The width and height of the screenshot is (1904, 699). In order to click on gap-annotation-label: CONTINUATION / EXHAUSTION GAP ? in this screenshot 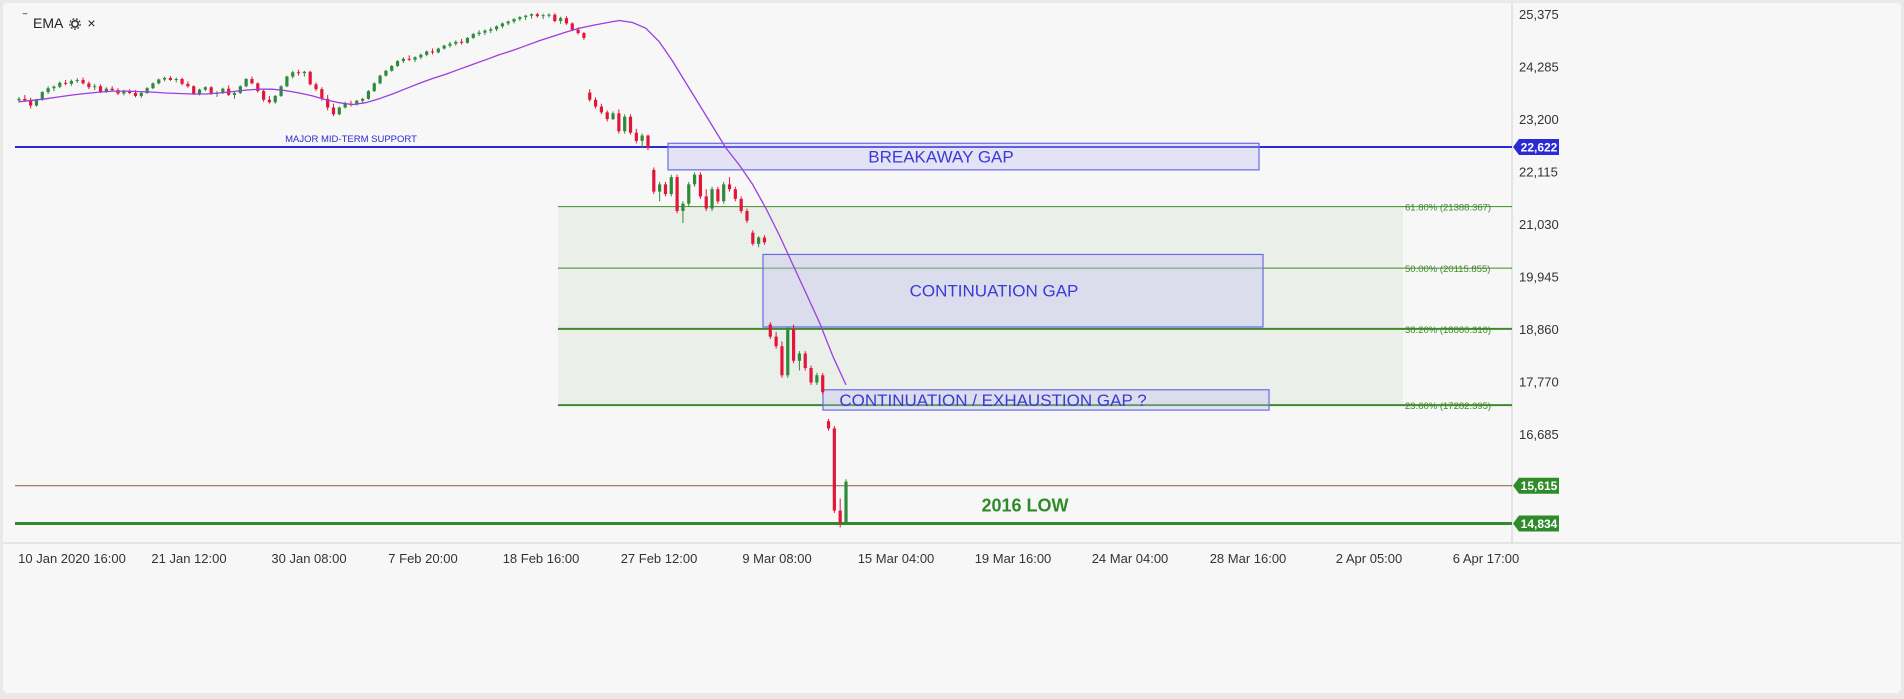, I will do `click(992, 400)`.